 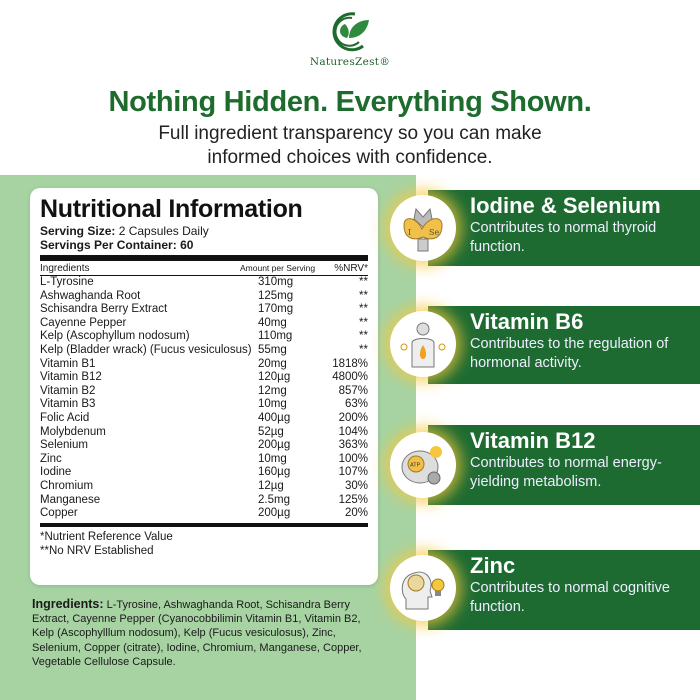 I want to click on amount: 55mg, so click(x=272, y=349).